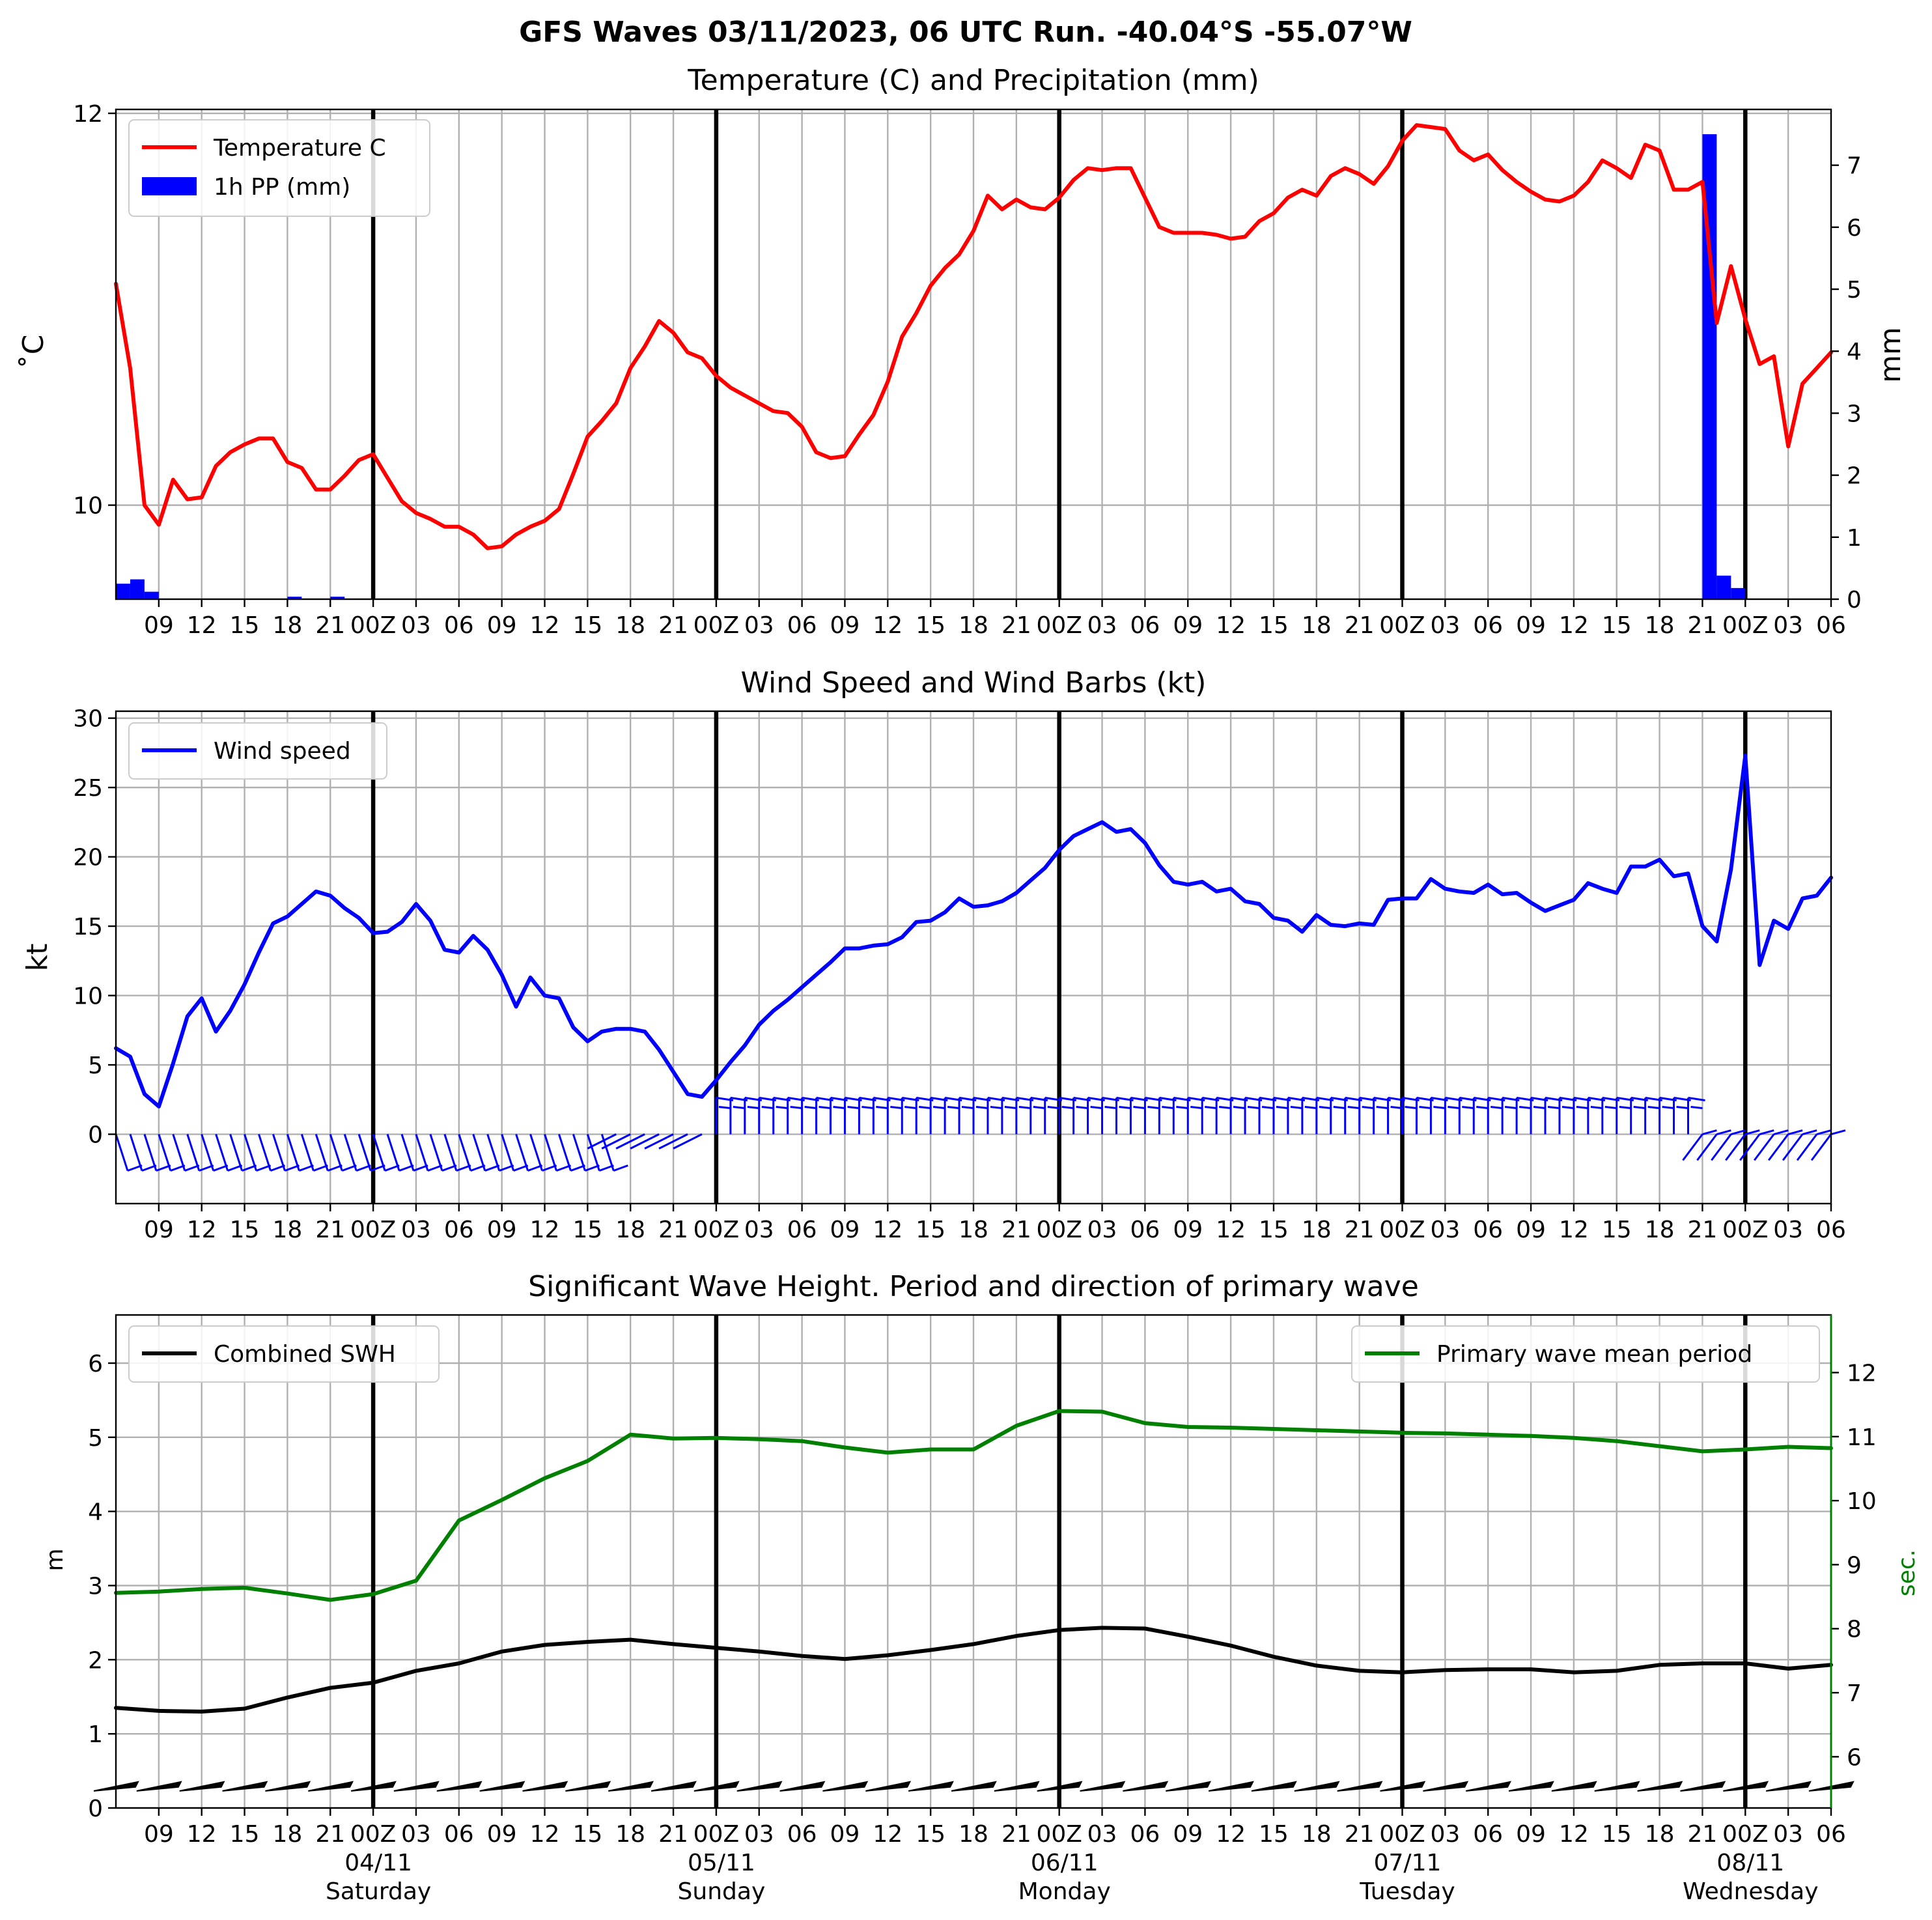  What do you see at coordinates (282, 751) in the screenshot?
I see `legend-label: Wind speed` at bounding box center [282, 751].